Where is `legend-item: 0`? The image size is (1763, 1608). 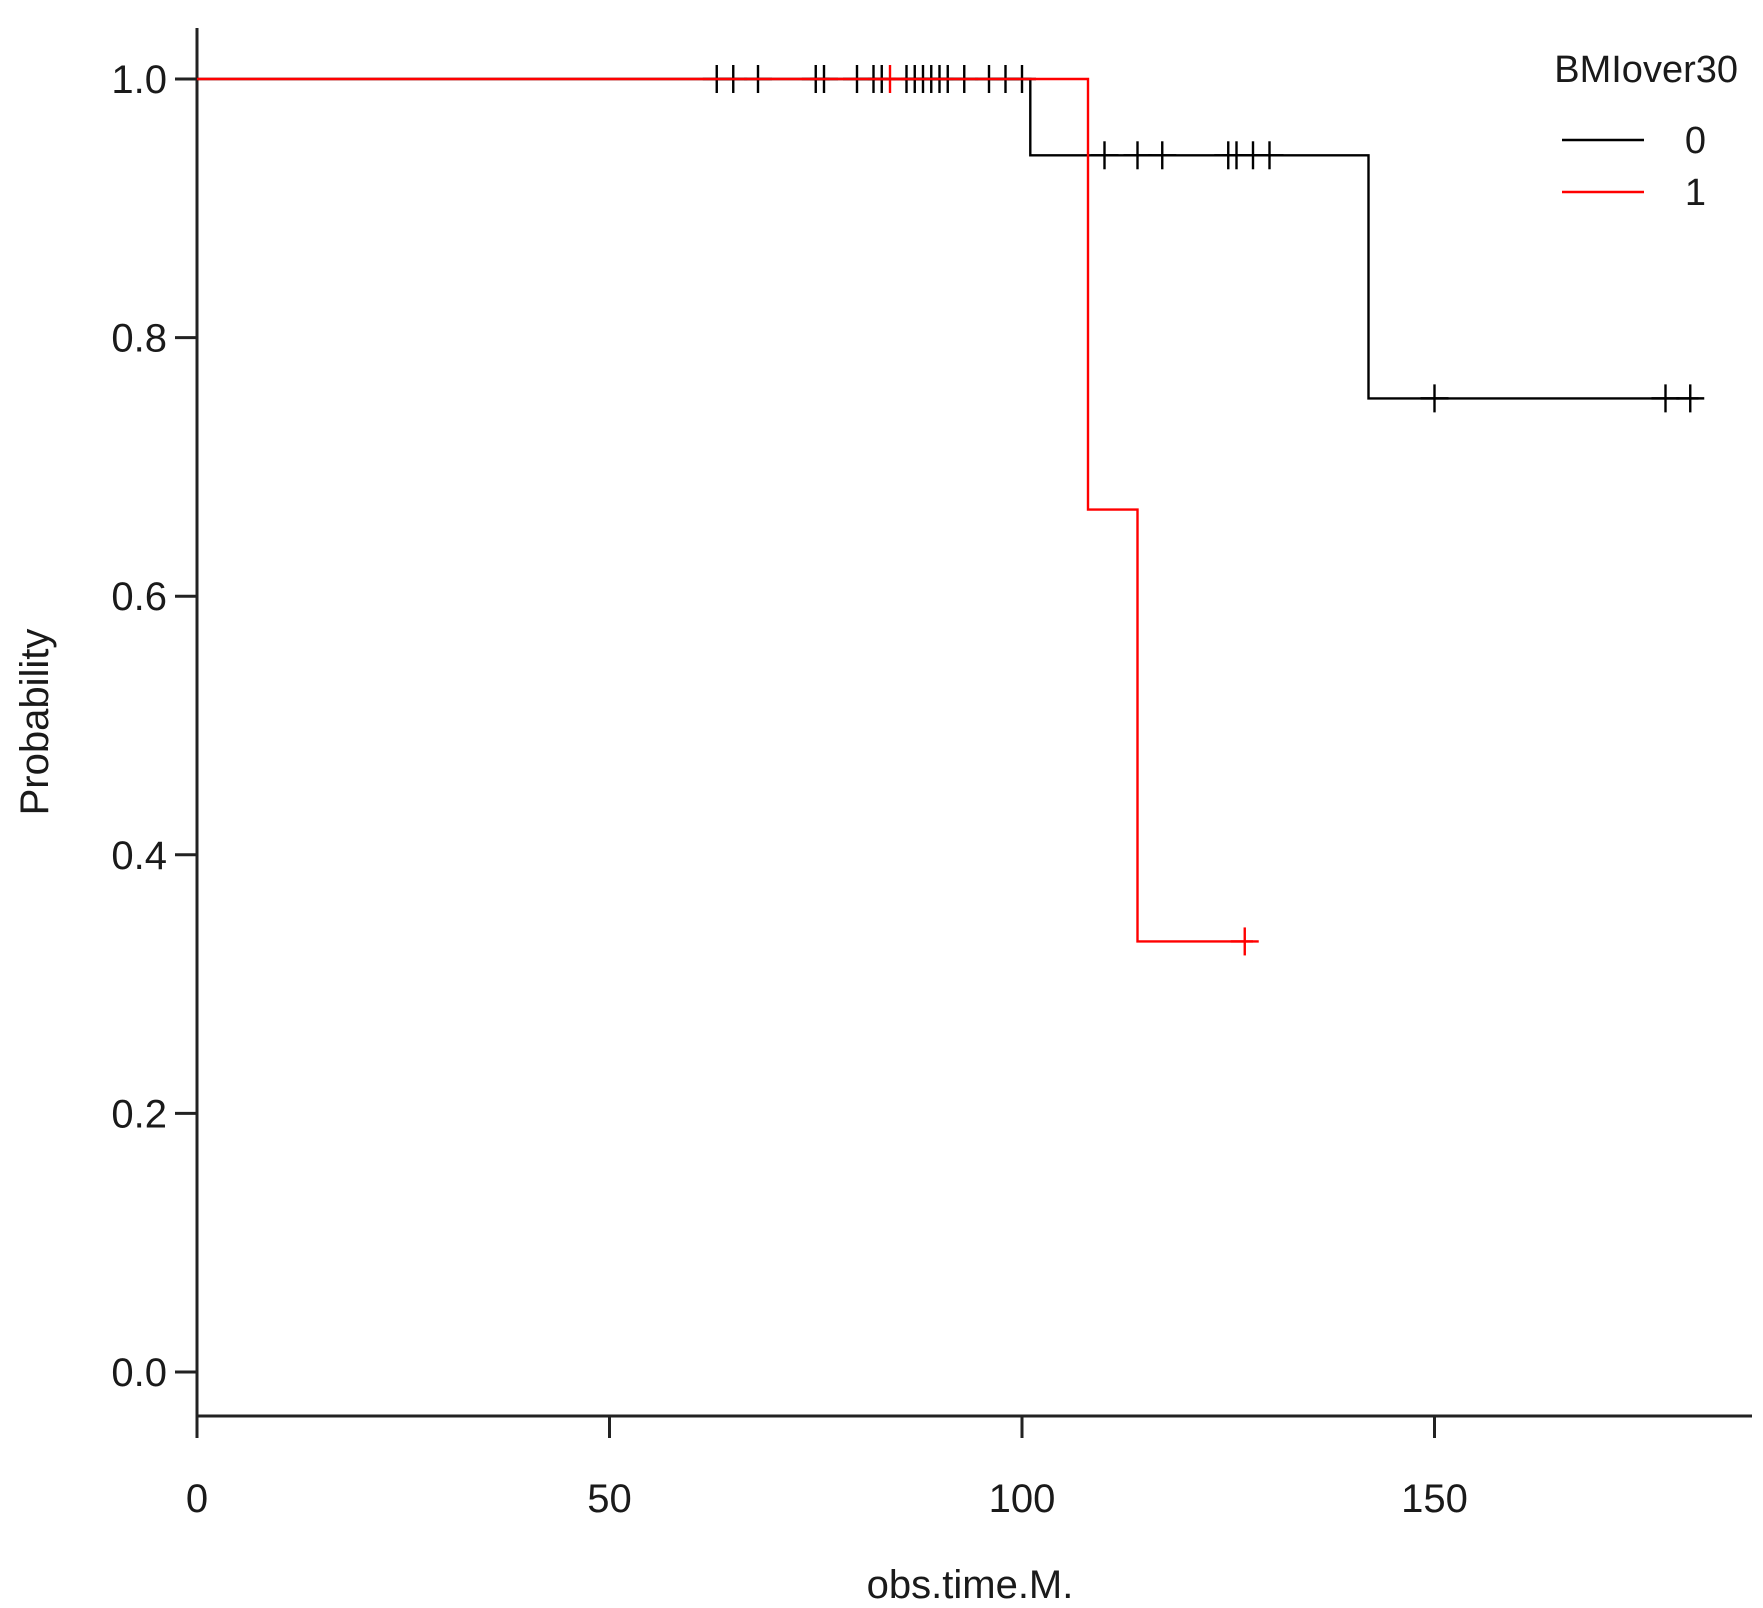 legend-item: 0 is located at coordinates (1634, 141).